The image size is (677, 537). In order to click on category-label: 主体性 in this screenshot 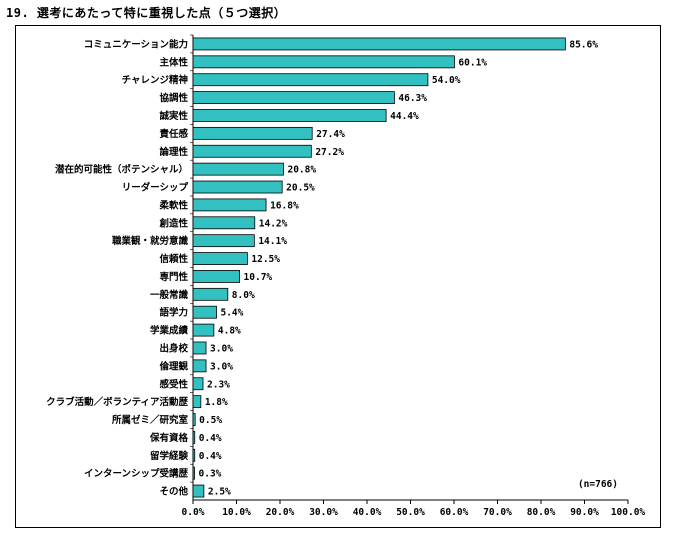, I will do `click(173, 62)`.